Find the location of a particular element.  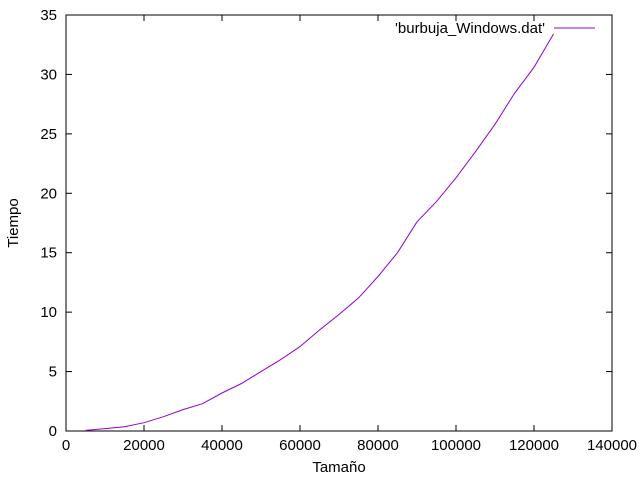

y-axis-label: Tiempo is located at coordinates (13, 222).